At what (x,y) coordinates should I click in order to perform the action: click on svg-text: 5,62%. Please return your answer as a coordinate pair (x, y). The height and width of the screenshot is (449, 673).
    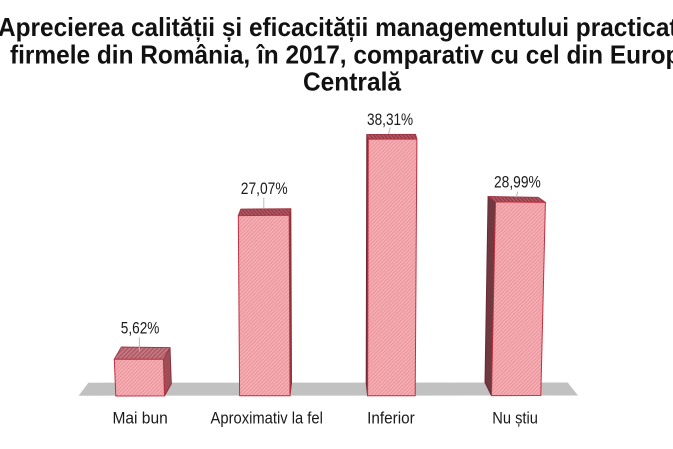
    Looking at the image, I should click on (140, 329).